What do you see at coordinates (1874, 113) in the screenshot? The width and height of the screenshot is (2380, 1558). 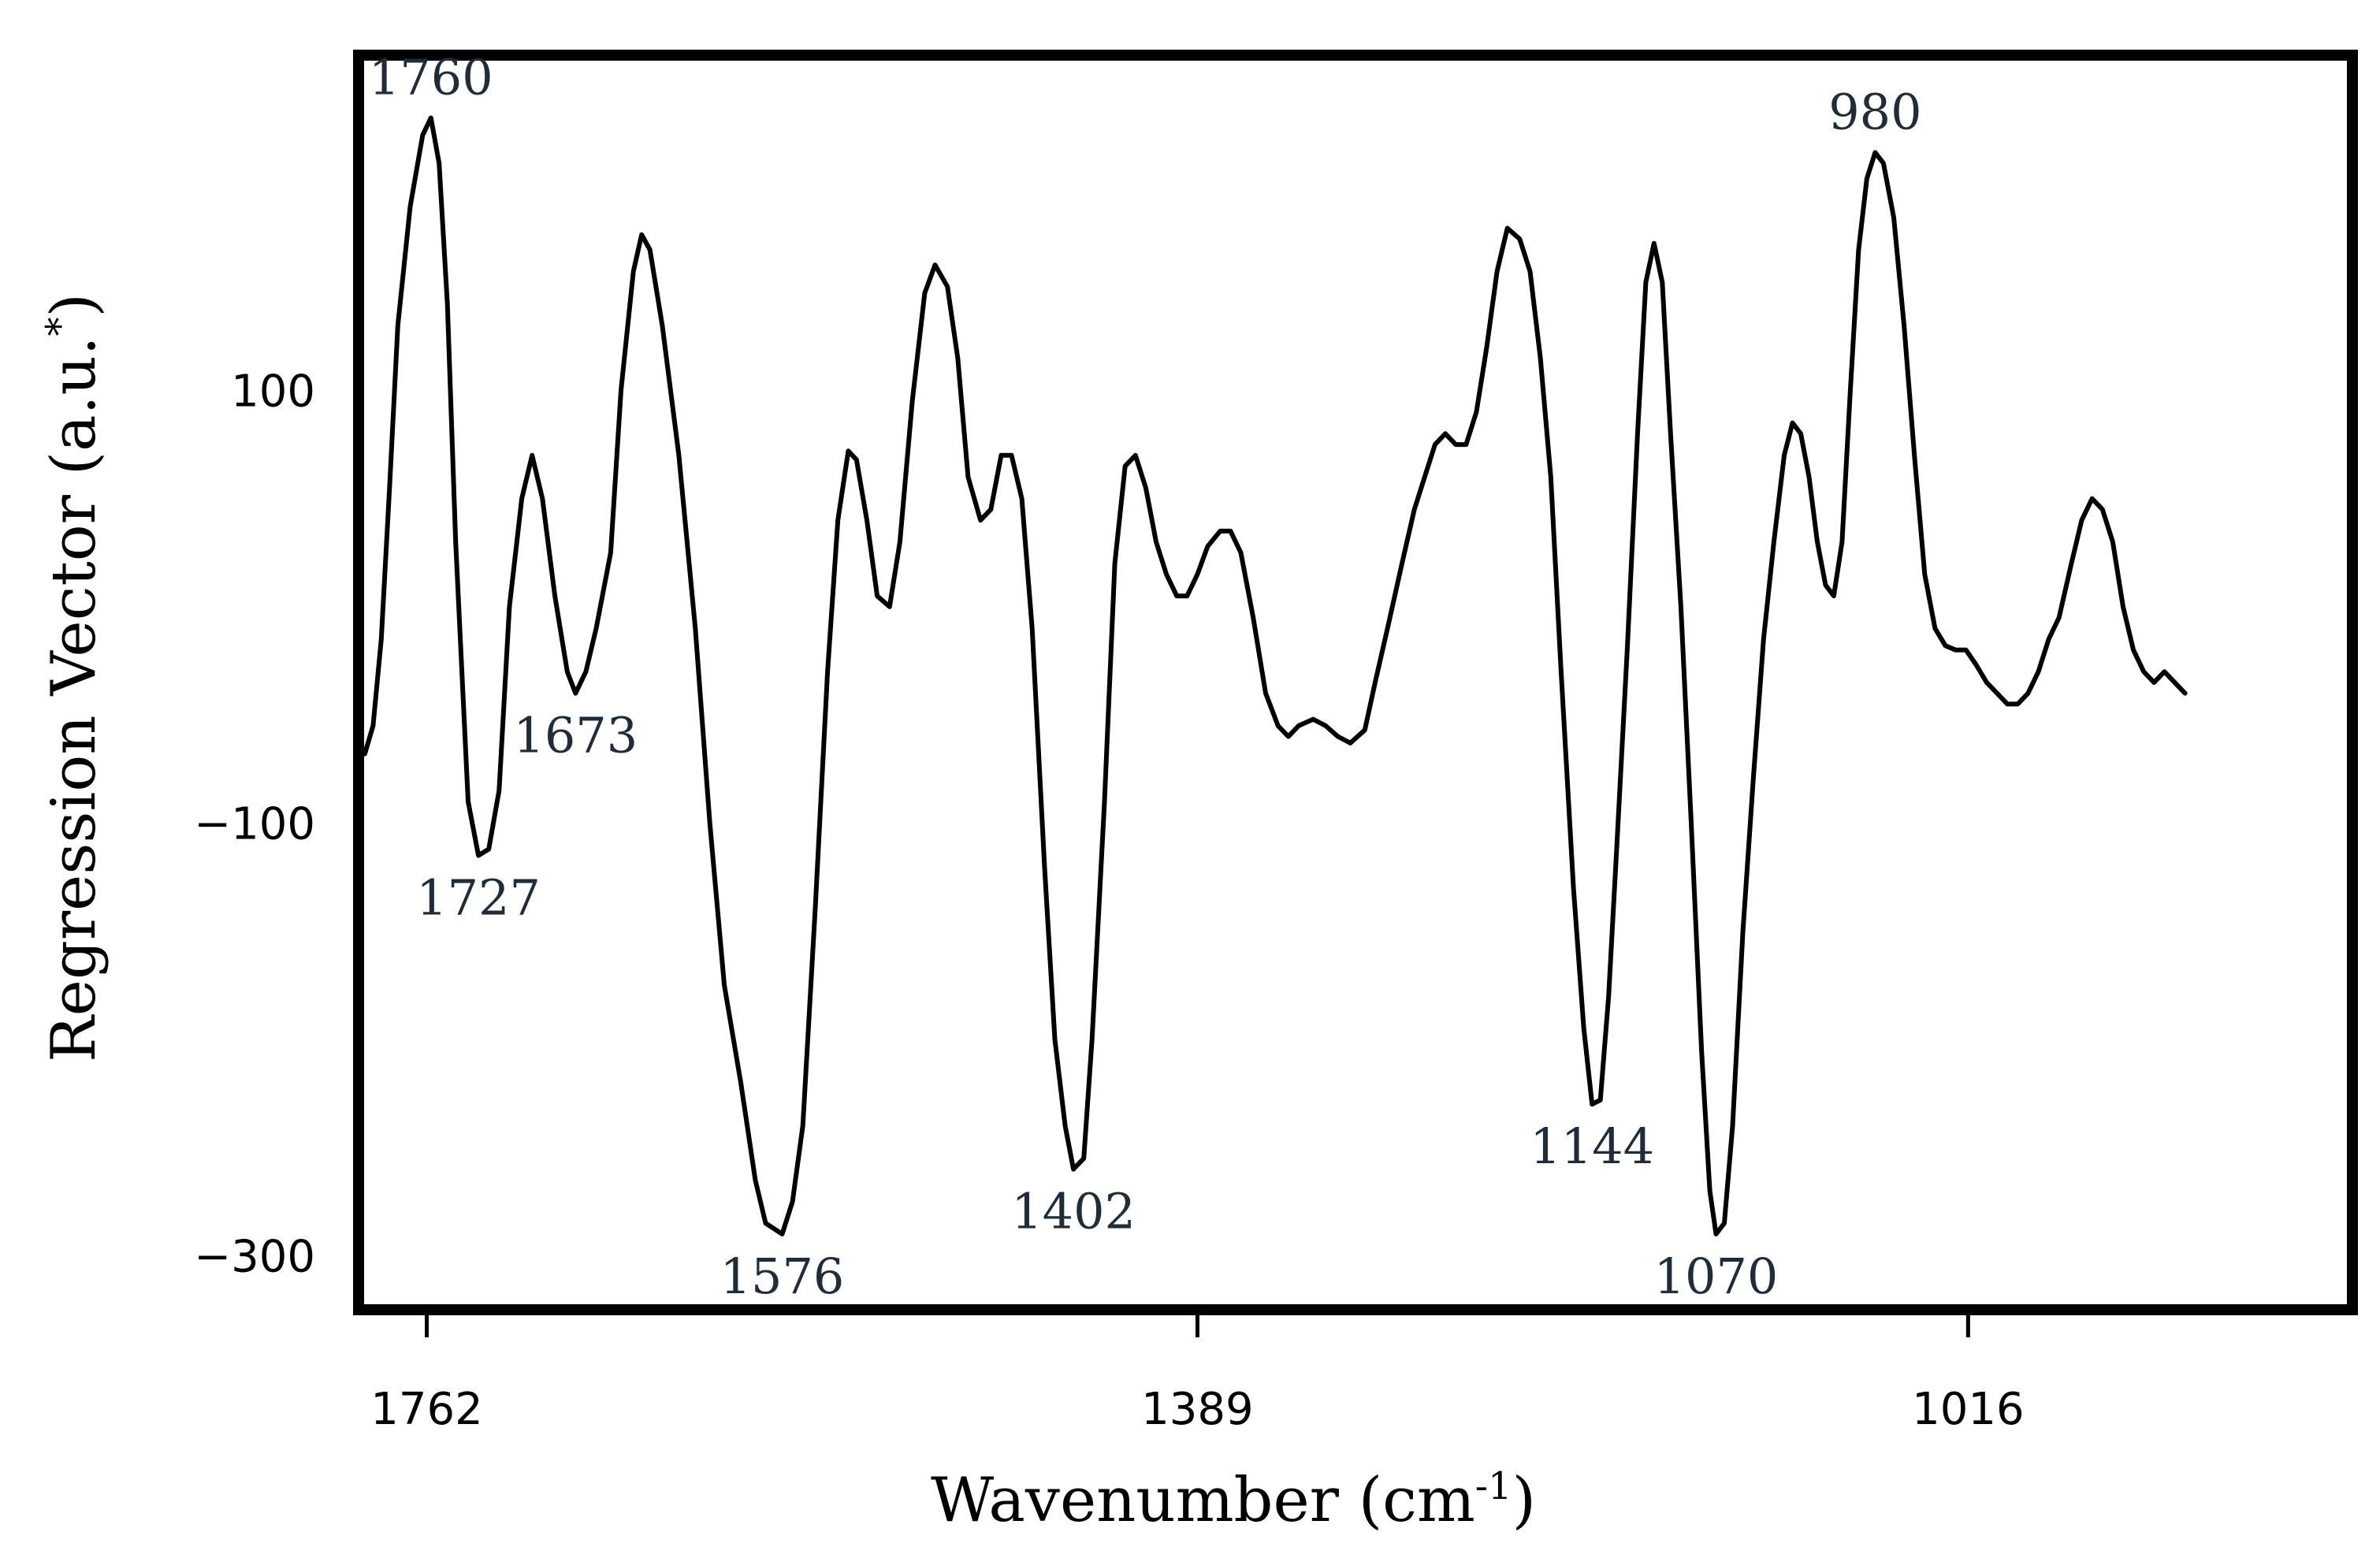 I see `peak-label-980: 980` at bounding box center [1874, 113].